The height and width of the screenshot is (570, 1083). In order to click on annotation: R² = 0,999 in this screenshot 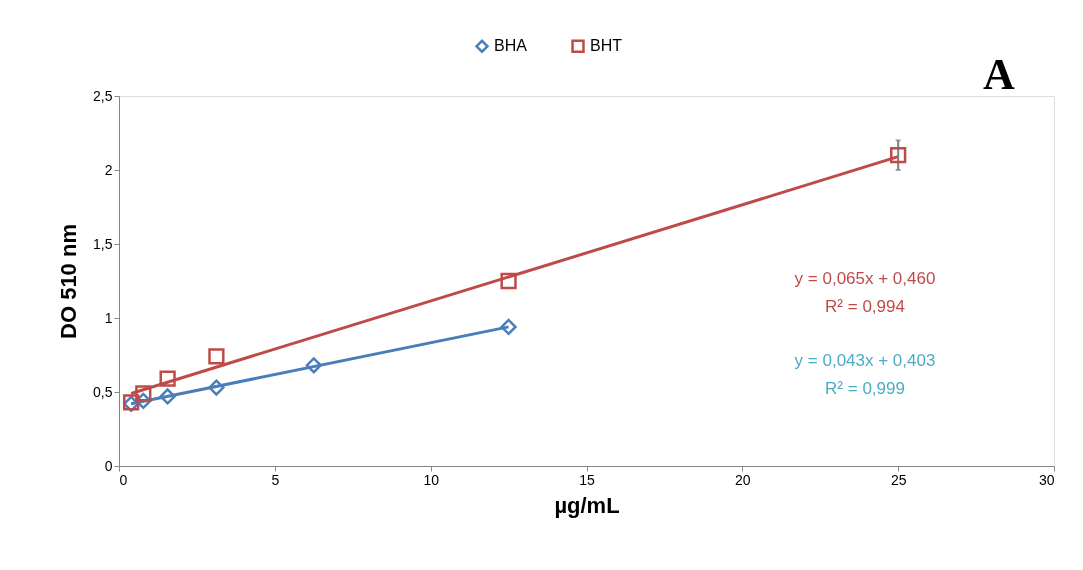, I will do `click(865, 388)`.